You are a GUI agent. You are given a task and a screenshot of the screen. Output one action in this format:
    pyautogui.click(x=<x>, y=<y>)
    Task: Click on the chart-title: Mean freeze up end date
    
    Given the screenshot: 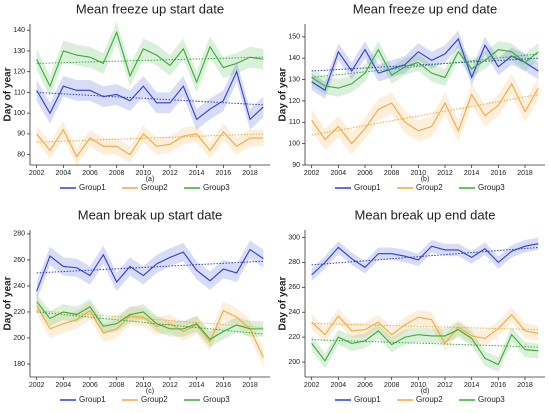 What is the action you would take?
    pyautogui.click(x=425, y=8)
    